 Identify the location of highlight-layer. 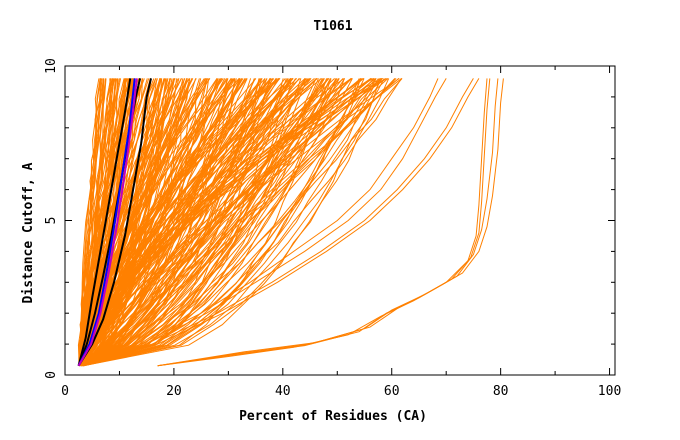
(114, 222).